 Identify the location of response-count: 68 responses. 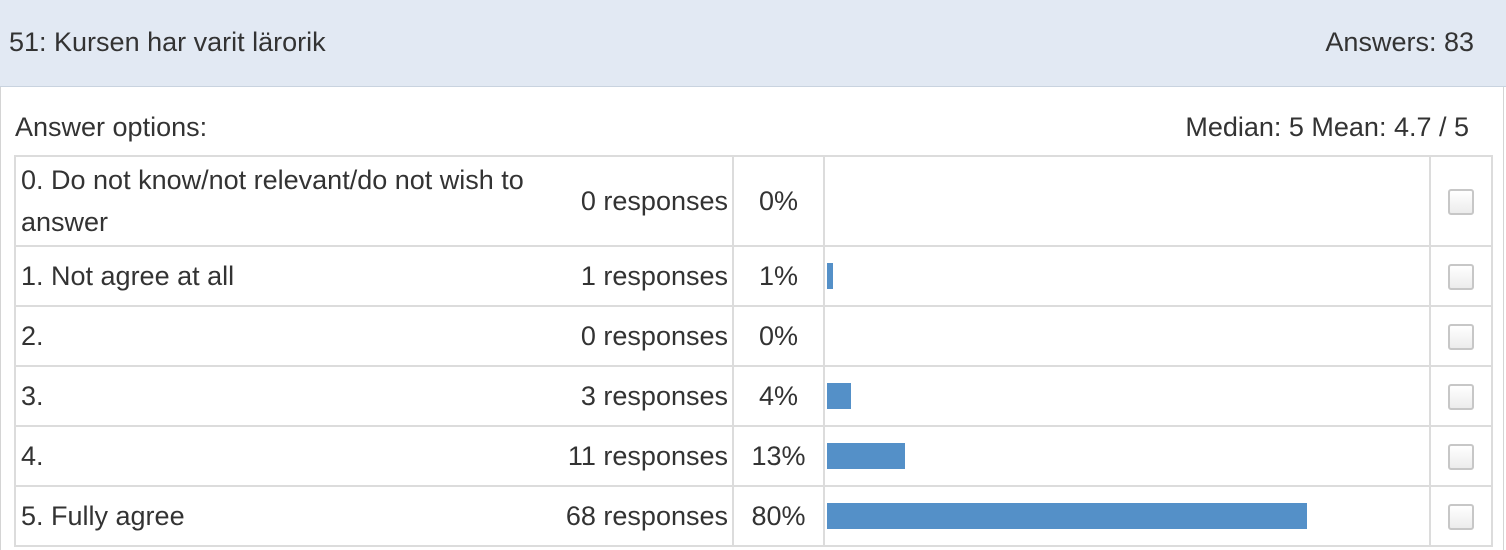
(643, 516).